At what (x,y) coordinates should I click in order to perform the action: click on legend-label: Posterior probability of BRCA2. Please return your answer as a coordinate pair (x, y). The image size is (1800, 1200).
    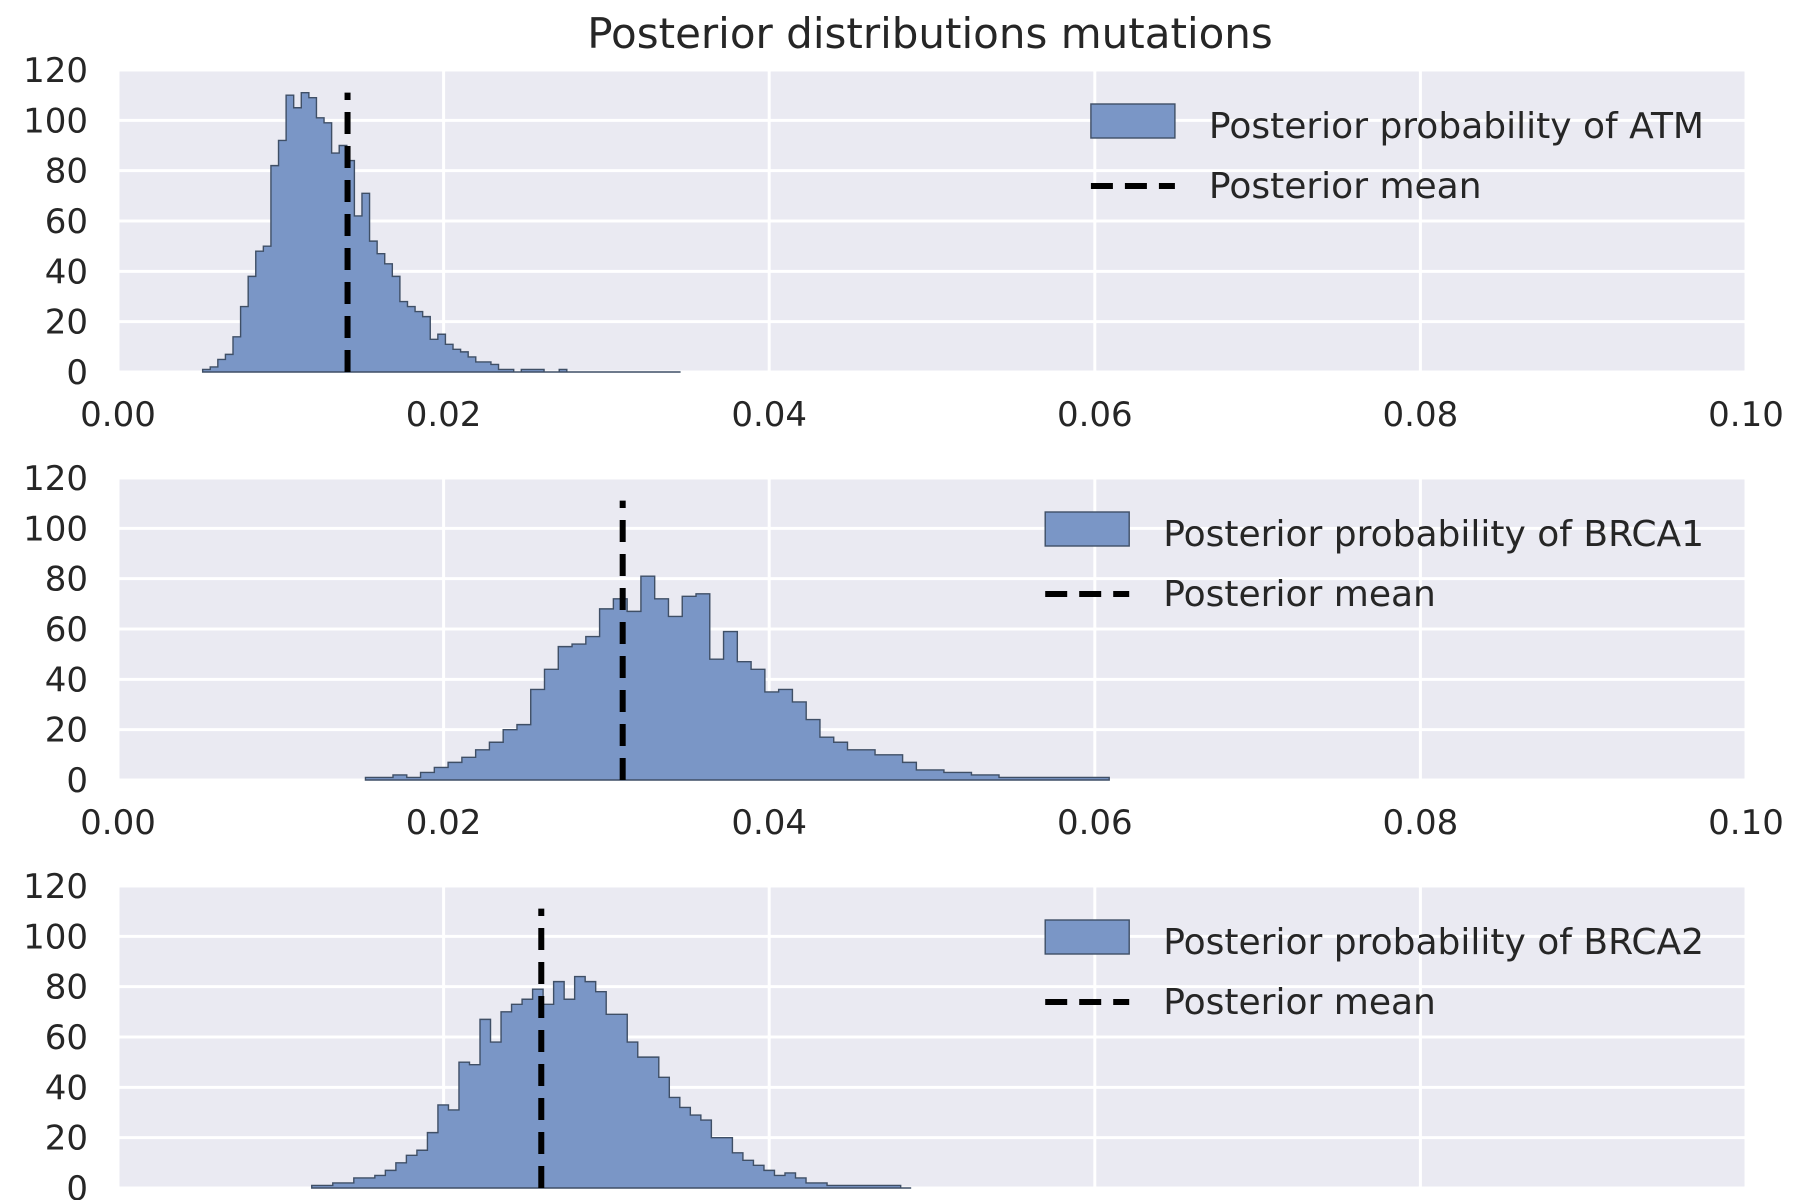
    Looking at the image, I should click on (1433, 942).